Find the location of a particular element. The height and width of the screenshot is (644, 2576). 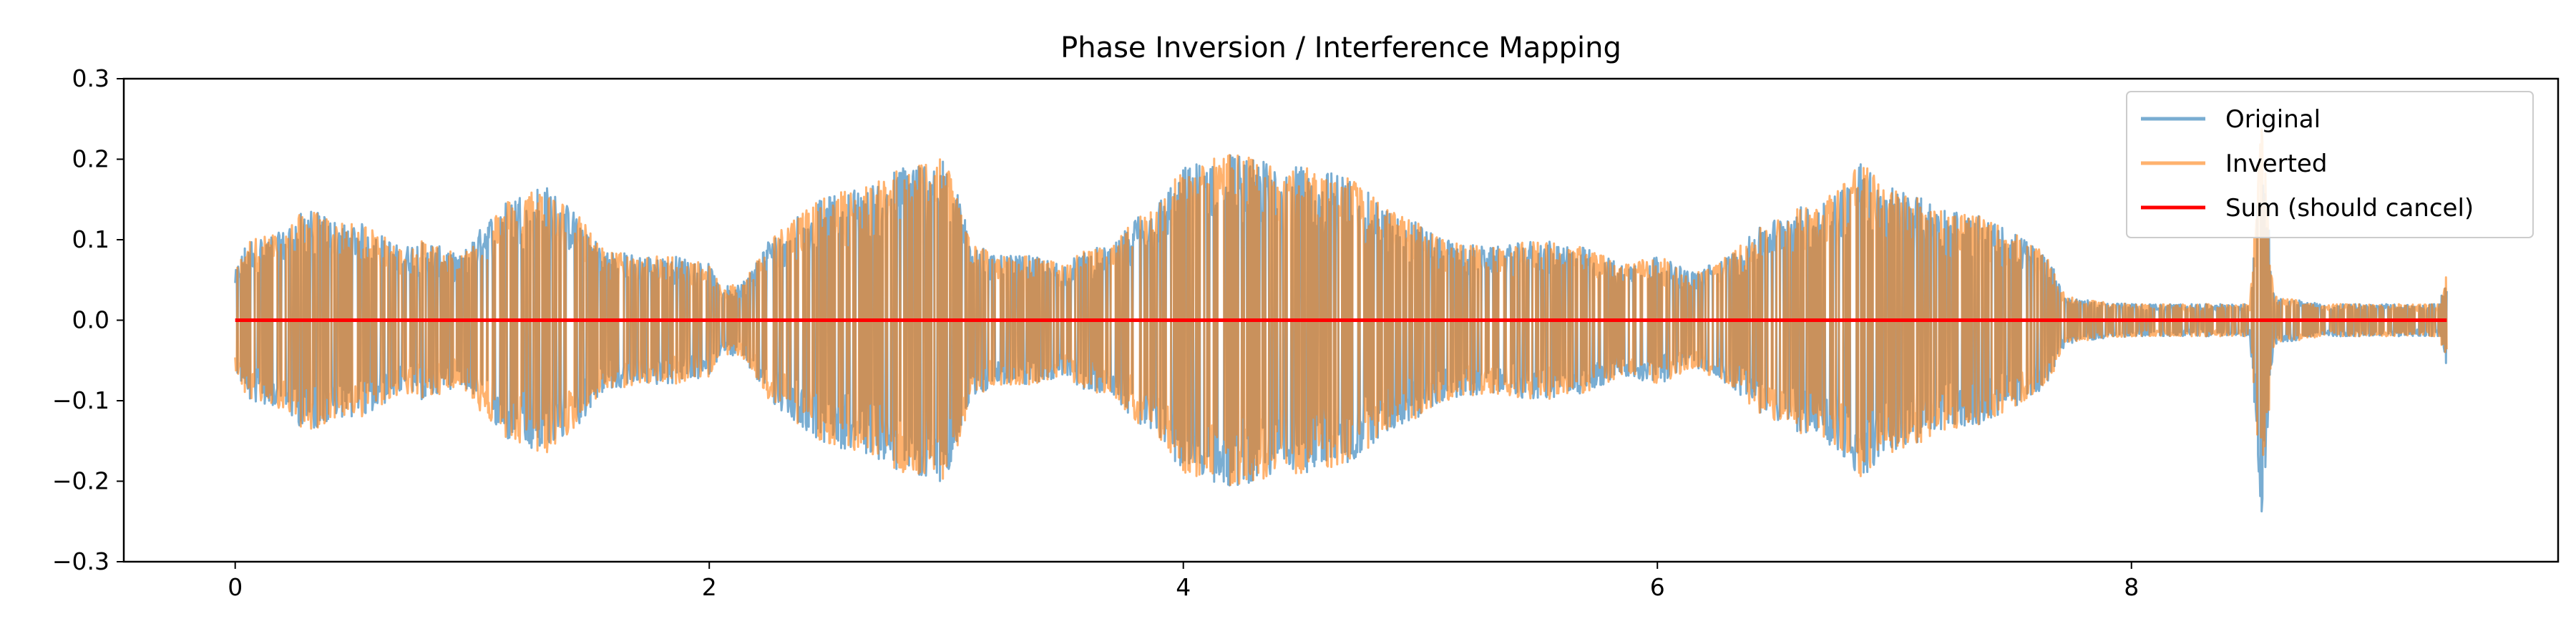

legend-label: Sum (should cancel) is located at coordinates (2349, 208).